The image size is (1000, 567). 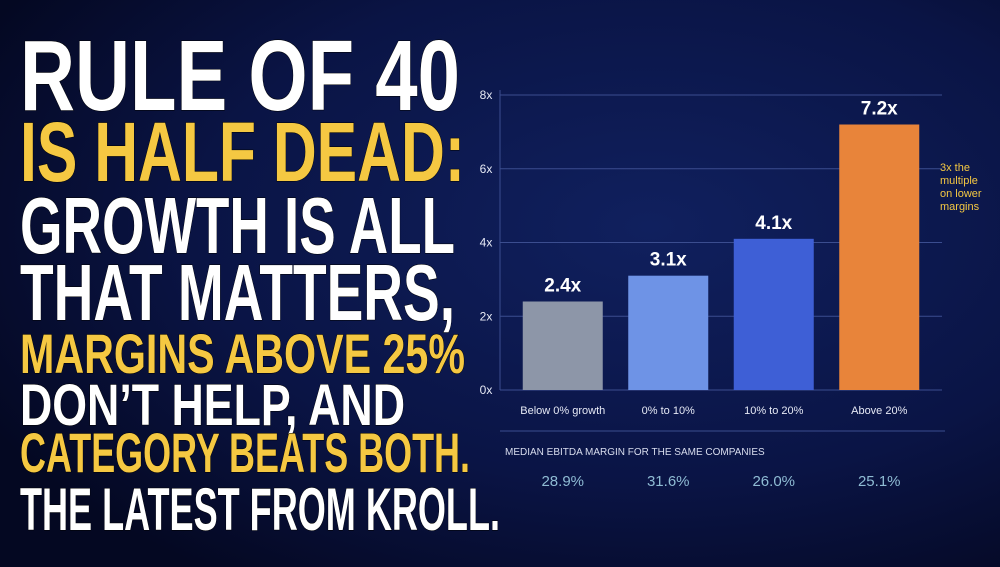 I want to click on headline-line: THE LATEST FROM KROLL., so click(x=260, y=509).